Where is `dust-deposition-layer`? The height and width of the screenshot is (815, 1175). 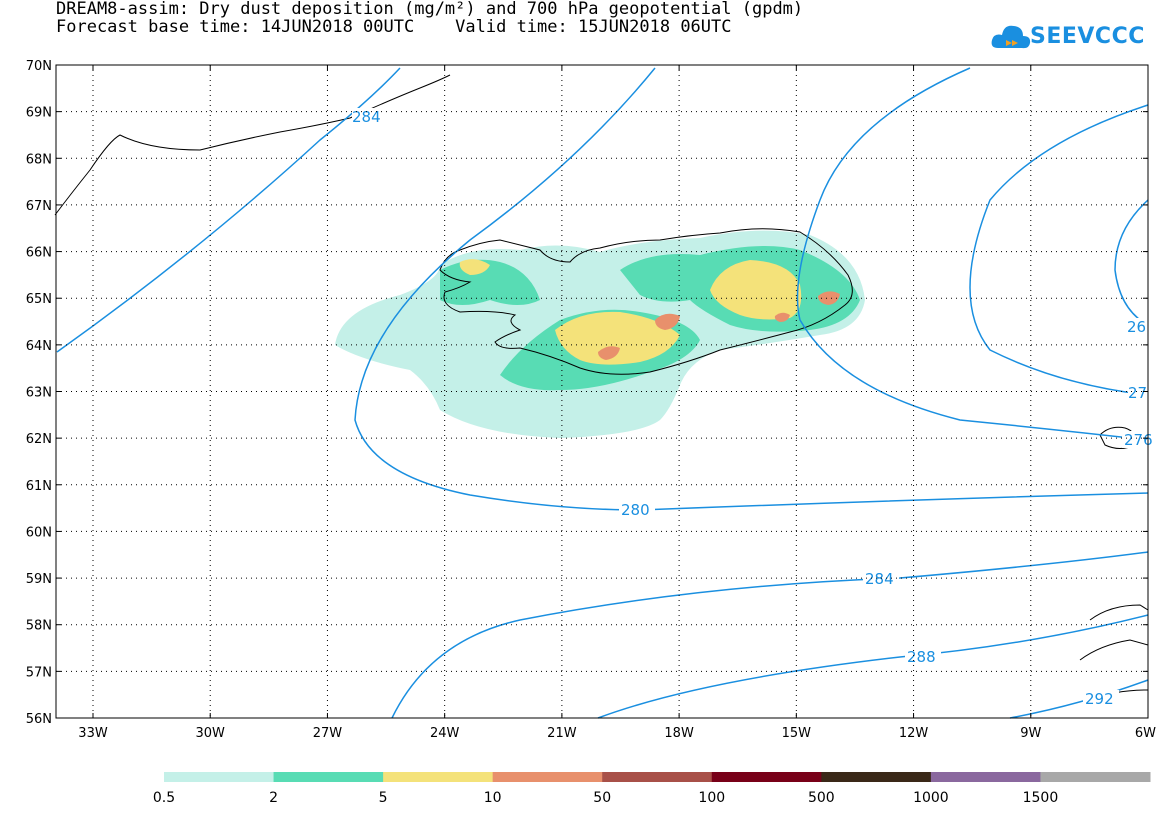 dust-deposition-layer is located at coordinates (600, 334).